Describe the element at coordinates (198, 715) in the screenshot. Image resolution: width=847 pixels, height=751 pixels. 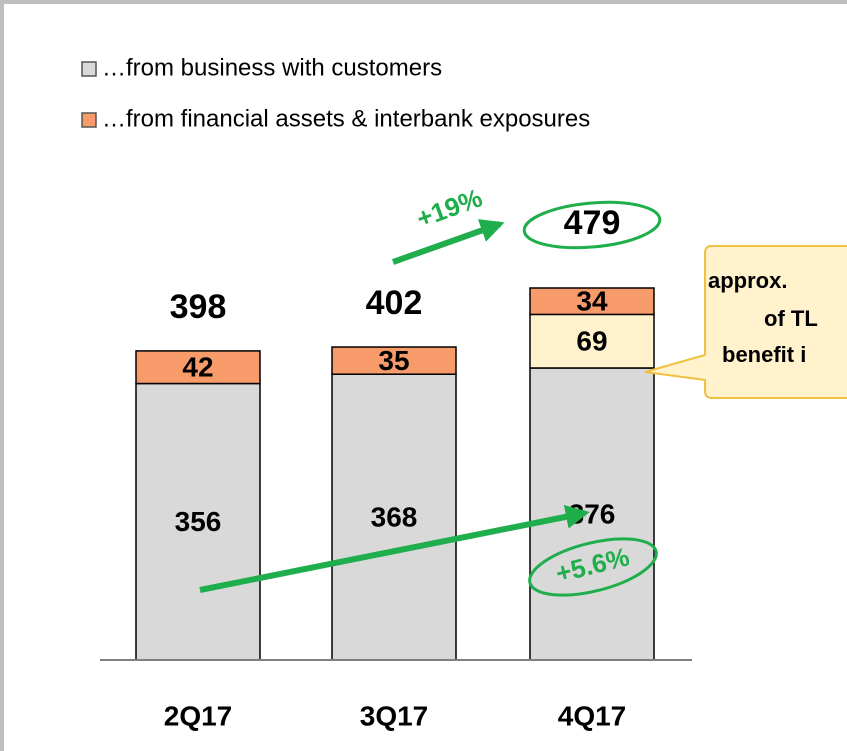
I see `x-tick-label: 2Q17` at that location.